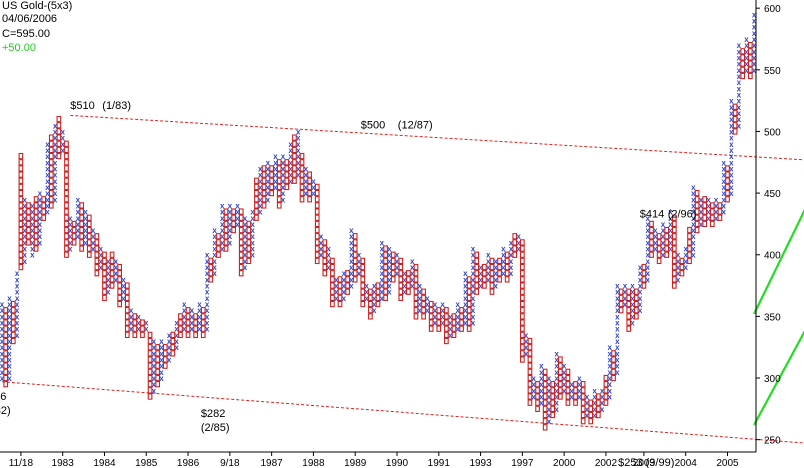 The image size is (804, 468). Describe the element at coordinates (146, 463) in the screenshot. I see `x-tick-label: 1985` at that location.